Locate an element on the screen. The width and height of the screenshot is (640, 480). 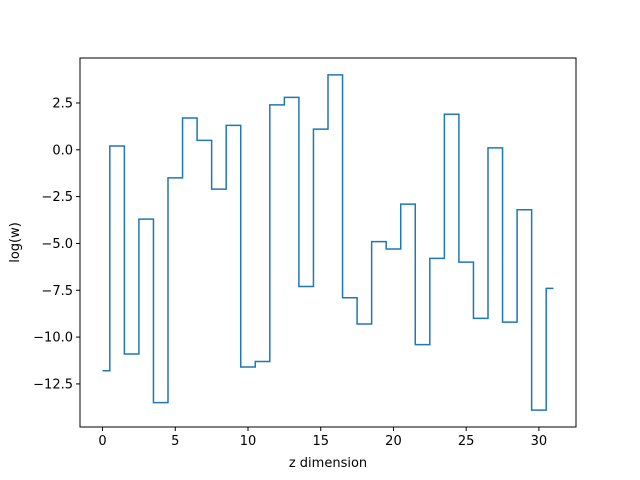
y-tick-label: −7.5 is located at coordinates (57, 291).